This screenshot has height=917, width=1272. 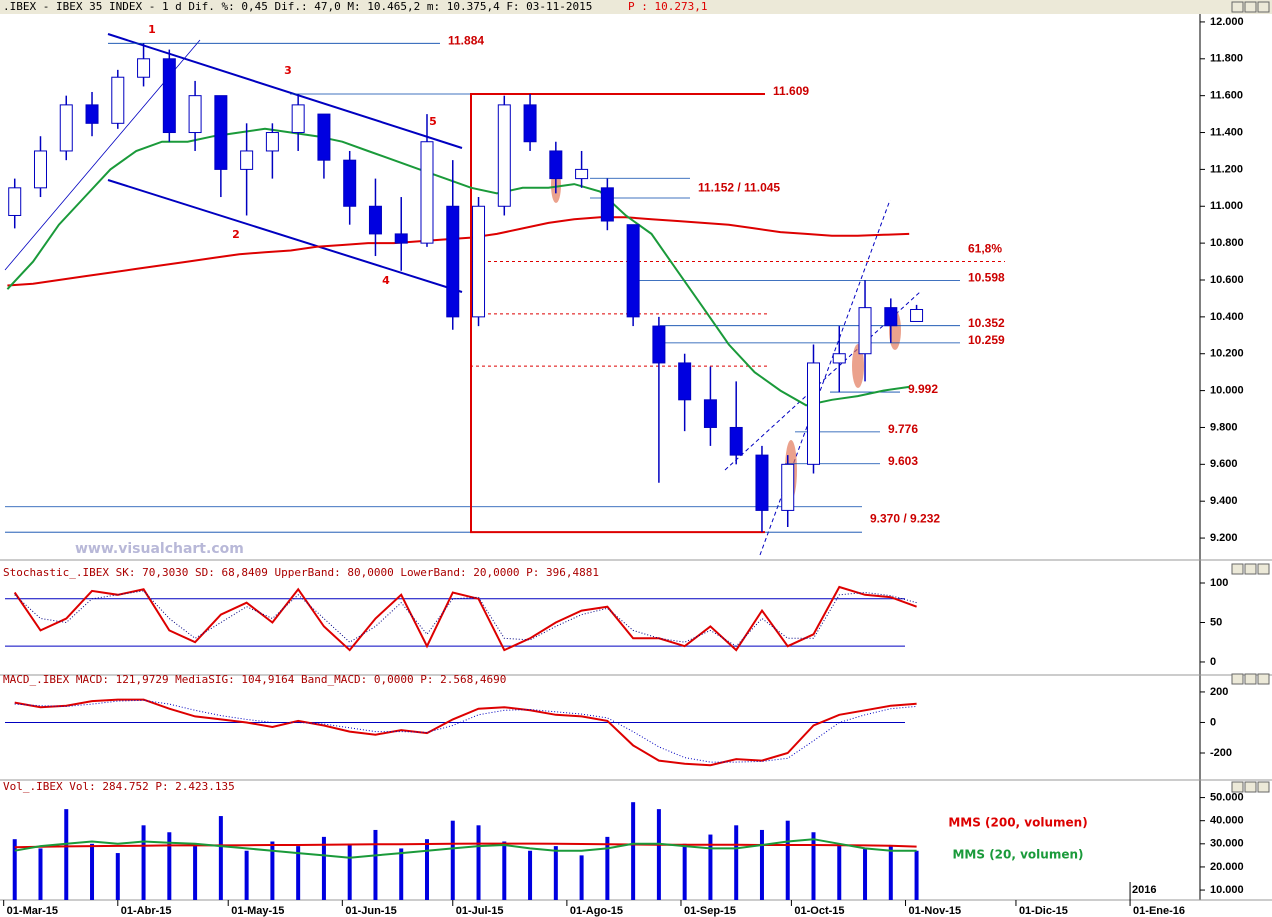 I want to click on wave-label: 1, so click(x=152, y=29).